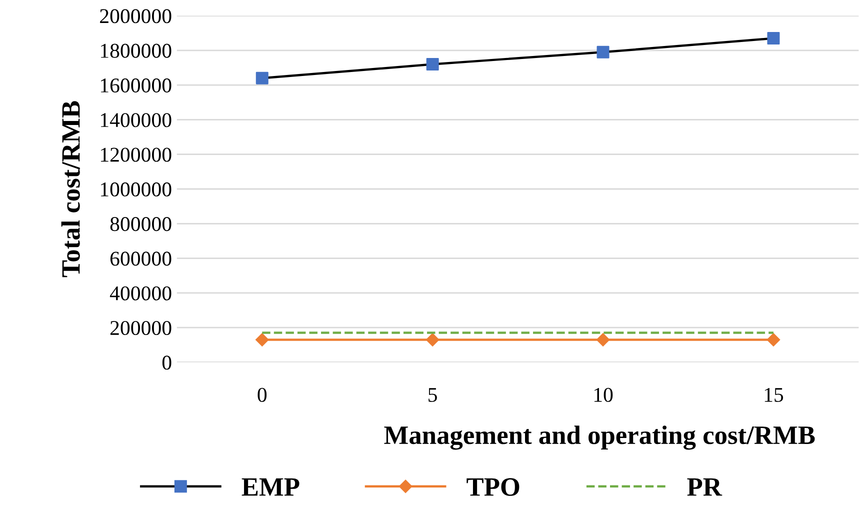 The image size is (863, 525). I want to click on legend-label: TPO, so click(493, 487).